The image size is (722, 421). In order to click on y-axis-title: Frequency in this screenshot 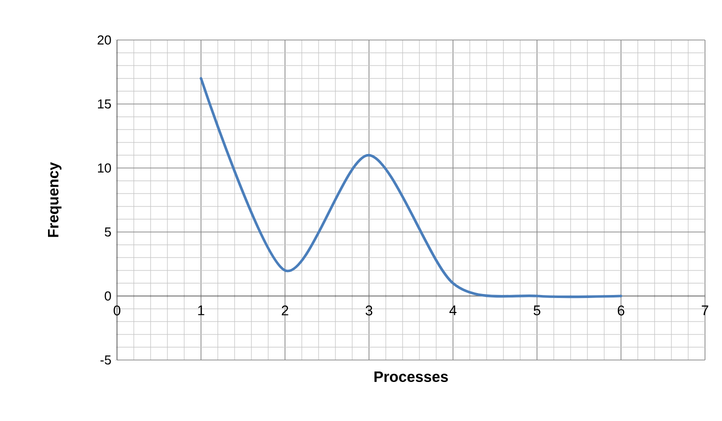, I will do `click(55, 199)`.